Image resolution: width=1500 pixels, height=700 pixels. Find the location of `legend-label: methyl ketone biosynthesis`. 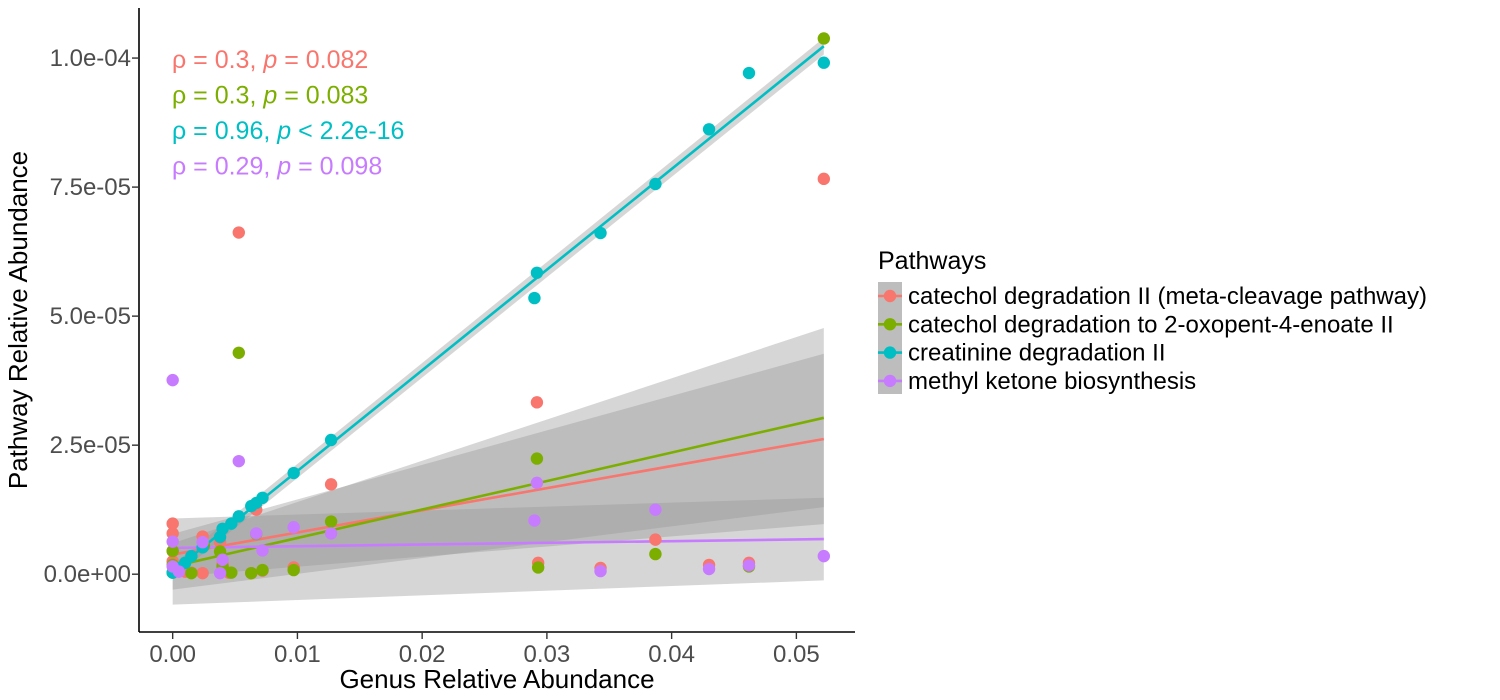

legend-label: methyl ketone biosynthesis is located at coordinates (1052, 381).